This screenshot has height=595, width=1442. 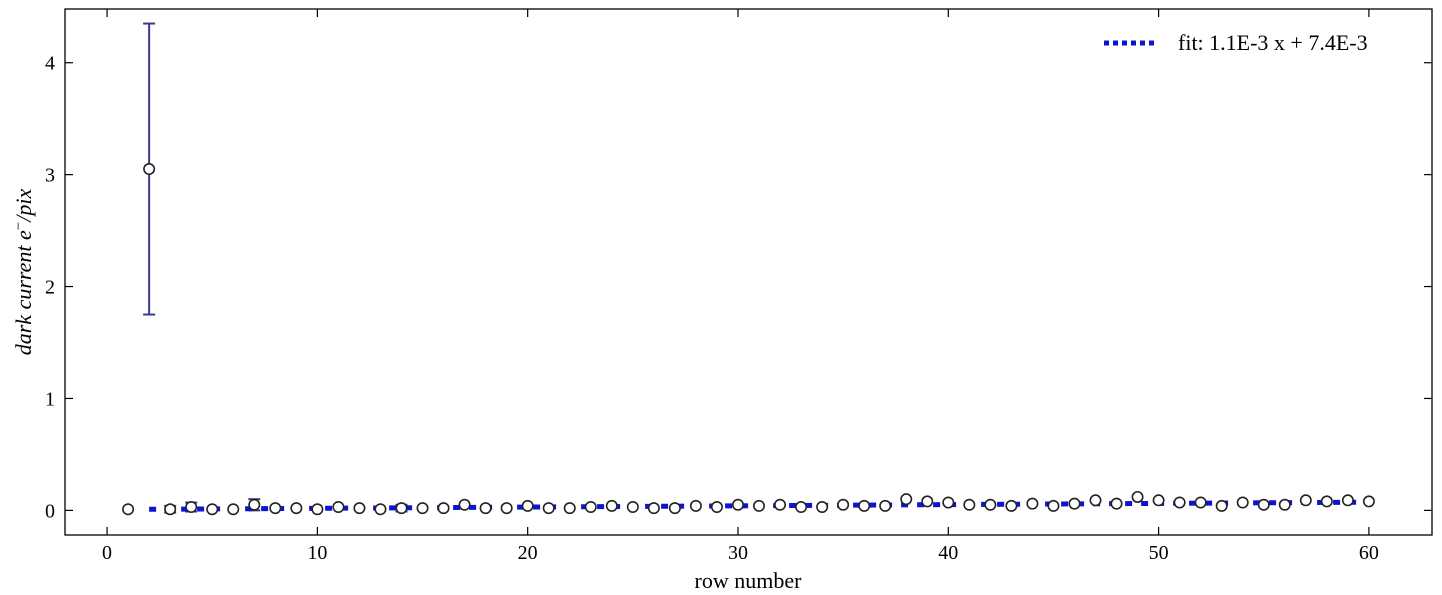 I want to click on y-tick-label: 1, so click(x=50, y=399).